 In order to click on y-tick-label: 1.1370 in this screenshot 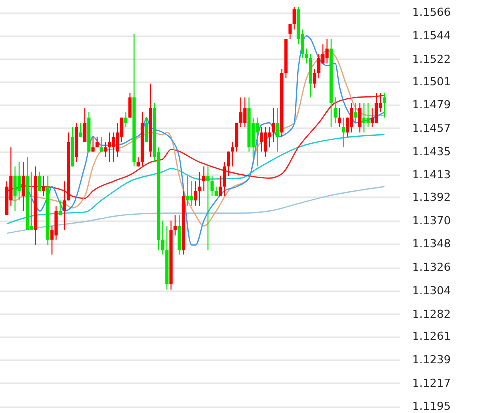, I will do `click(431, 221)`.